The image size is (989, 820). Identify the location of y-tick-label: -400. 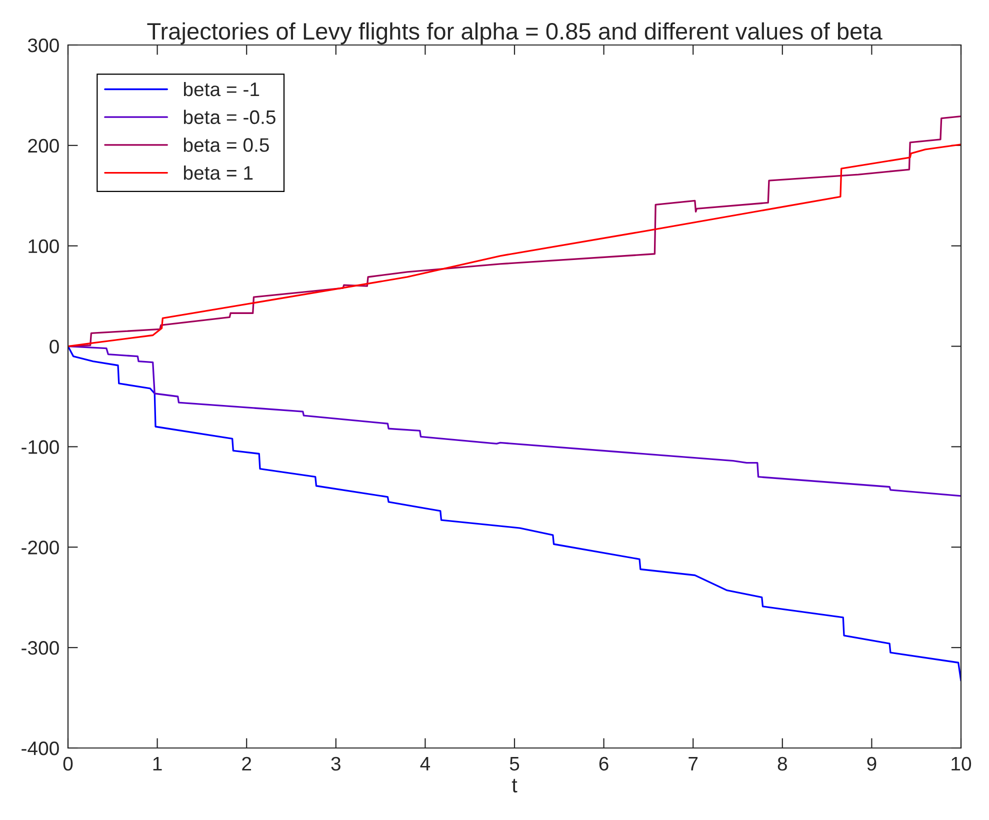
(40, 748).